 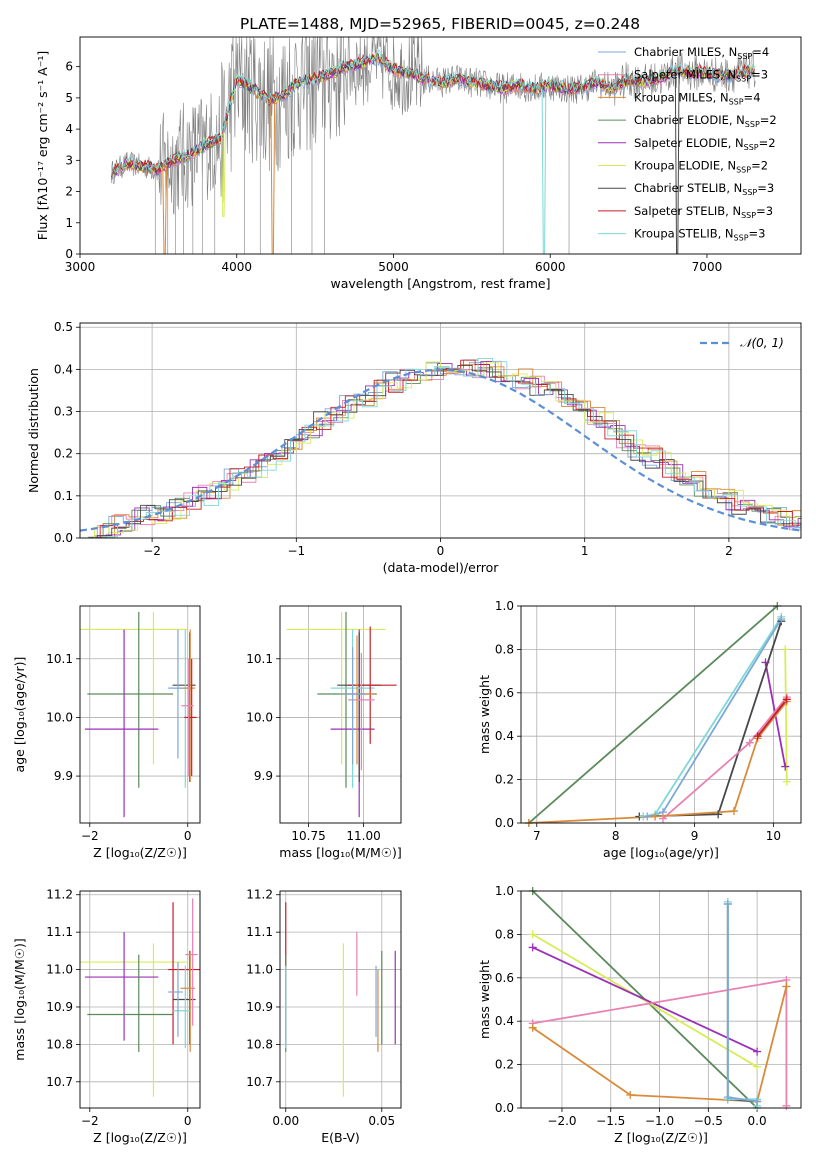 I want to click on legend-name: Kroupa STELIB, so click(x=676, y=234).